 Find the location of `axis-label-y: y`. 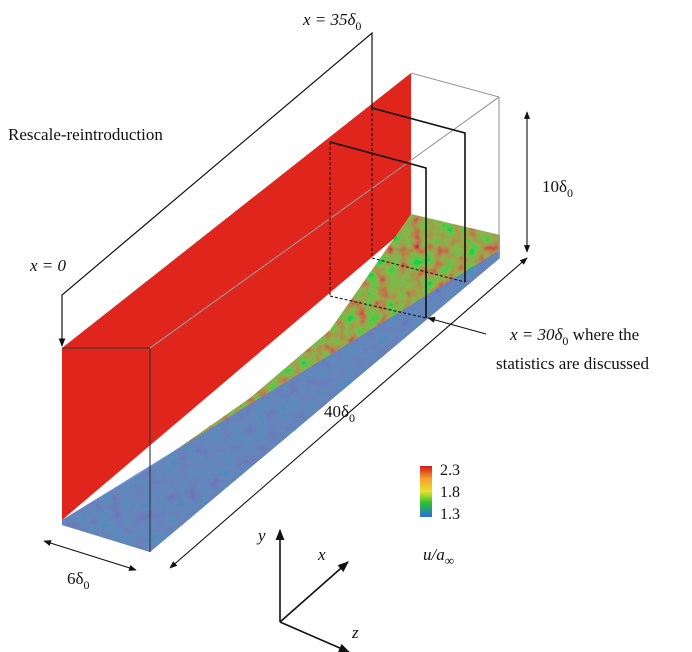

axis-label-y: y is located at coordinates (261, 535).